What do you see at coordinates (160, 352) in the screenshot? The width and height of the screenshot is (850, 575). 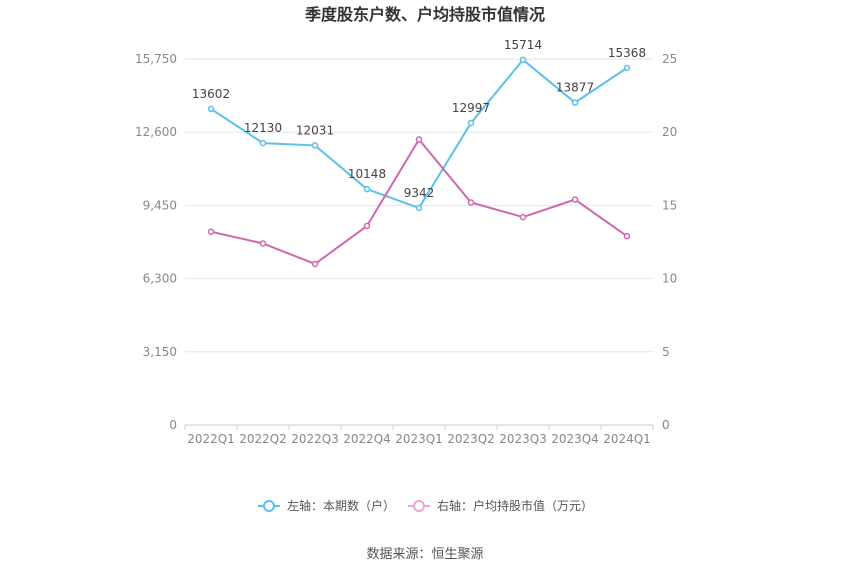 I see `y-left-tick-label: 3,150` at bounding box center [160, 352].